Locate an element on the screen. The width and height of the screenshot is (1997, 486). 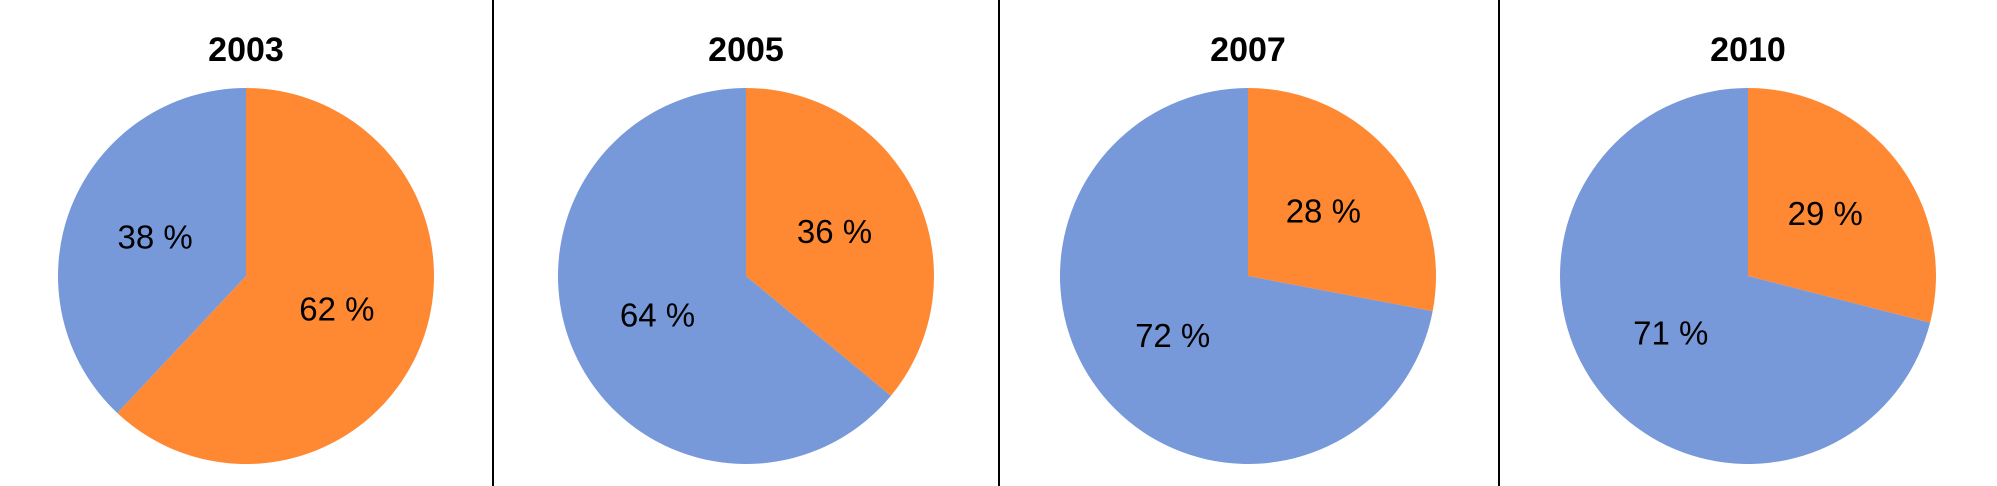
slice-label: 28 % is located at coordinates (1323, 210).